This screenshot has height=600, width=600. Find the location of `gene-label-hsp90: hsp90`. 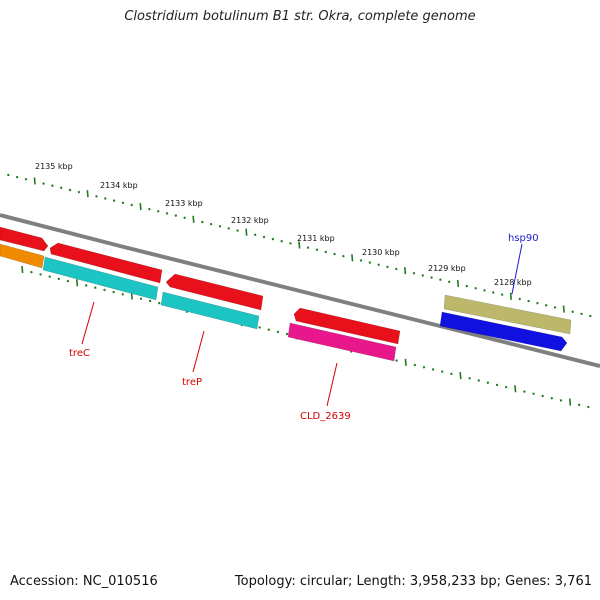

gene-label-hsp90: hsp90 is located at coordinates (523, 238).